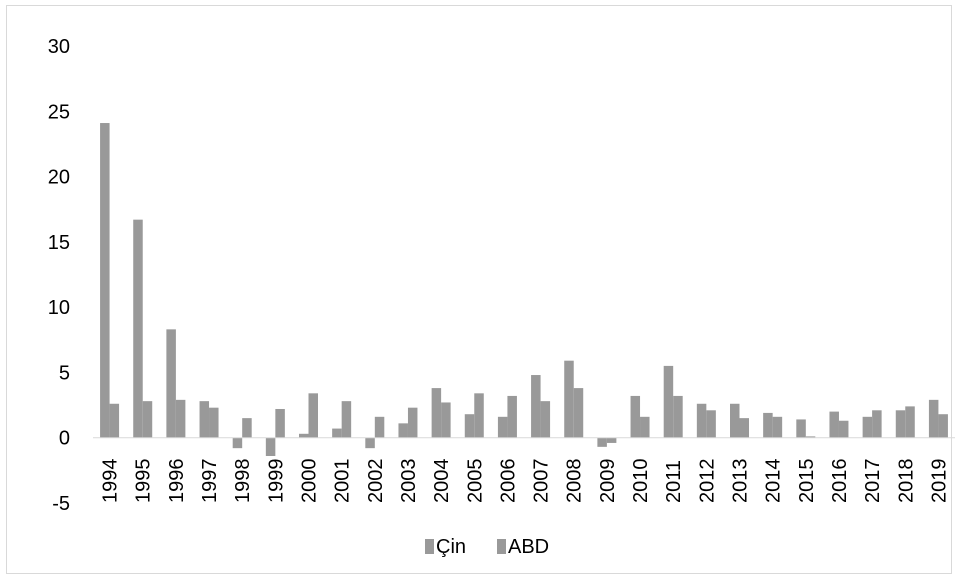 This screenshot has height=583, width=956. What do you see at coordinates (59, 243) in the screenshot?
I see `y-tick-label: 15` at bounding box center [59, 243].